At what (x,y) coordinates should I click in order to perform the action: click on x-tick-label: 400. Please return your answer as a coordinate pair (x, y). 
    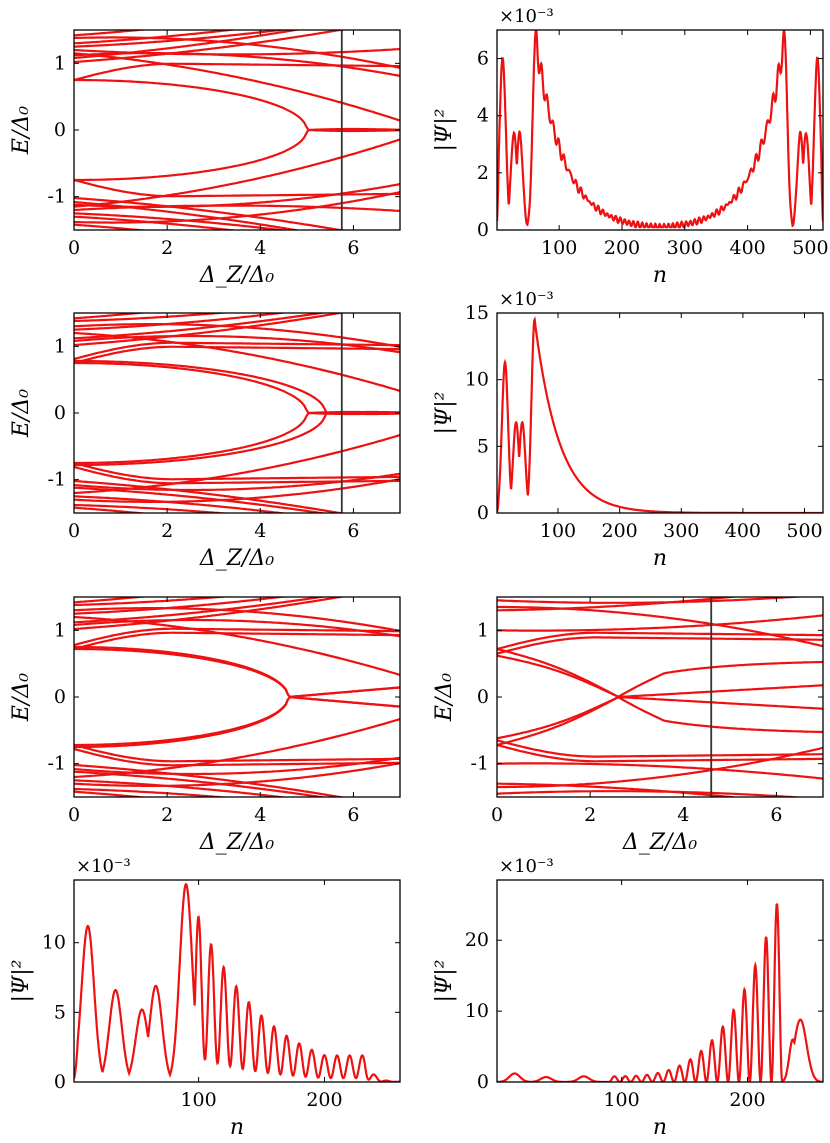
    Looking at the image, I should click on (743, 531).